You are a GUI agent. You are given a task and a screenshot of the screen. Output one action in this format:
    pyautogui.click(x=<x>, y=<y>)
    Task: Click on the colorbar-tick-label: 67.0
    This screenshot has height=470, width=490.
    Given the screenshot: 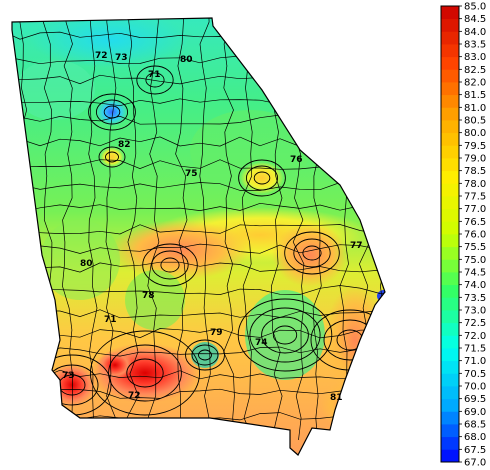 What is the action you would take?
    pyautogui.click(x=475, y=463)
    